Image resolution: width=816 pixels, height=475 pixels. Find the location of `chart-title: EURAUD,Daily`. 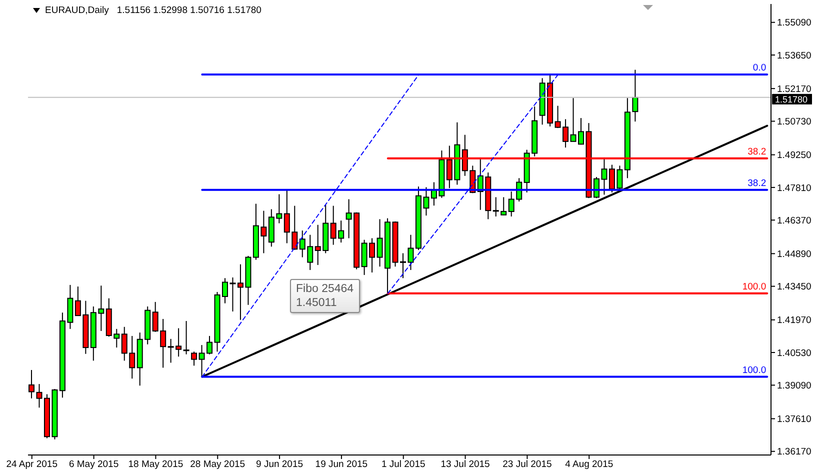

chart-title: EURAUD,Daily is located at coordinates (77, 10).